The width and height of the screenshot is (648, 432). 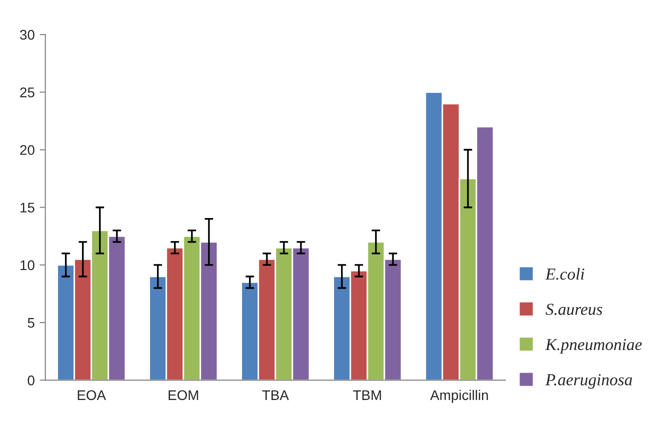 I want to click on y-tick-label: 10, so click(x=27, y=265).